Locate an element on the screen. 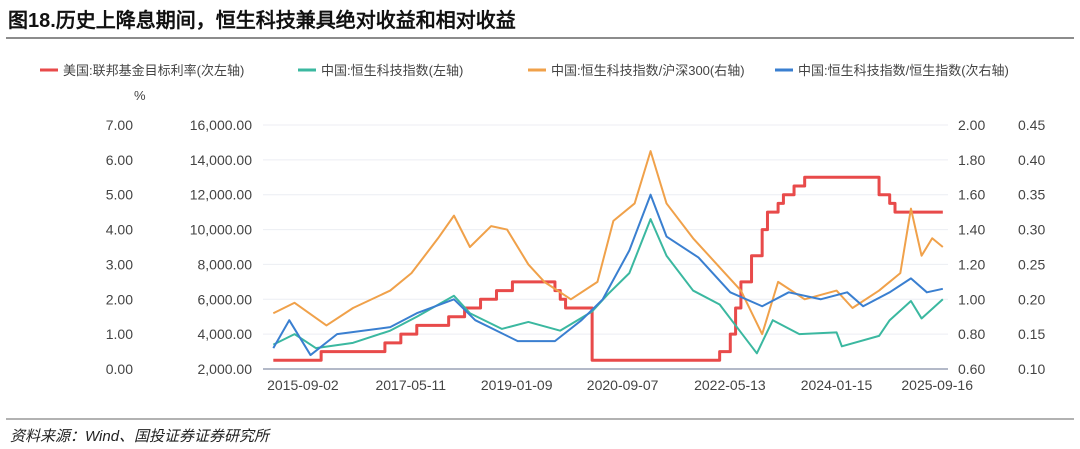 The image size is (1080, 449). y-tick-label-right2: 0.15 is located at coordinates (1031, 334).